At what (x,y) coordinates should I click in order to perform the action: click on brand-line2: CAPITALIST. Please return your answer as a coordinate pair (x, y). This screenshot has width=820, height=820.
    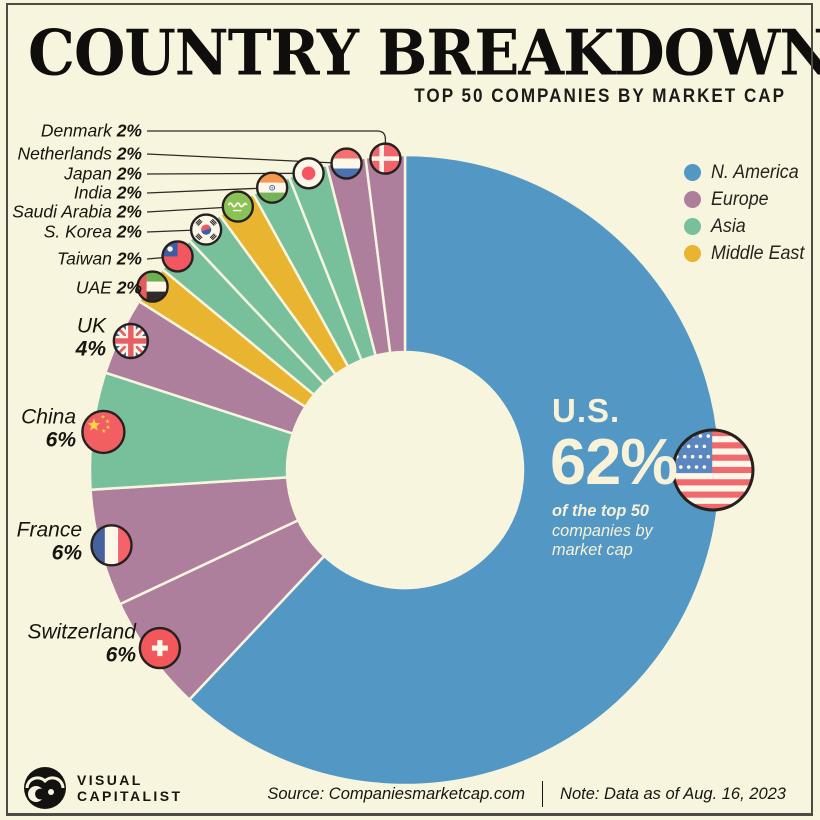
    Looking at the image, I should click on (130, 796).